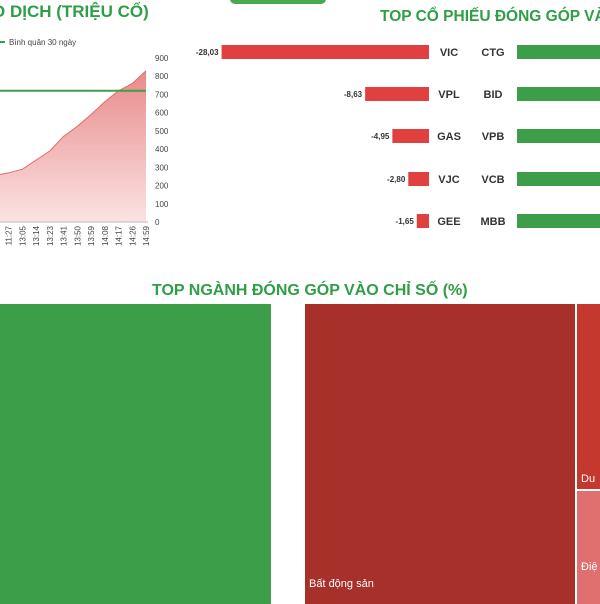 The image size is (600, 604). Describe the element at coordinates (558, 221) in the screenshot. I see `bar-positive-mbb` at that location.